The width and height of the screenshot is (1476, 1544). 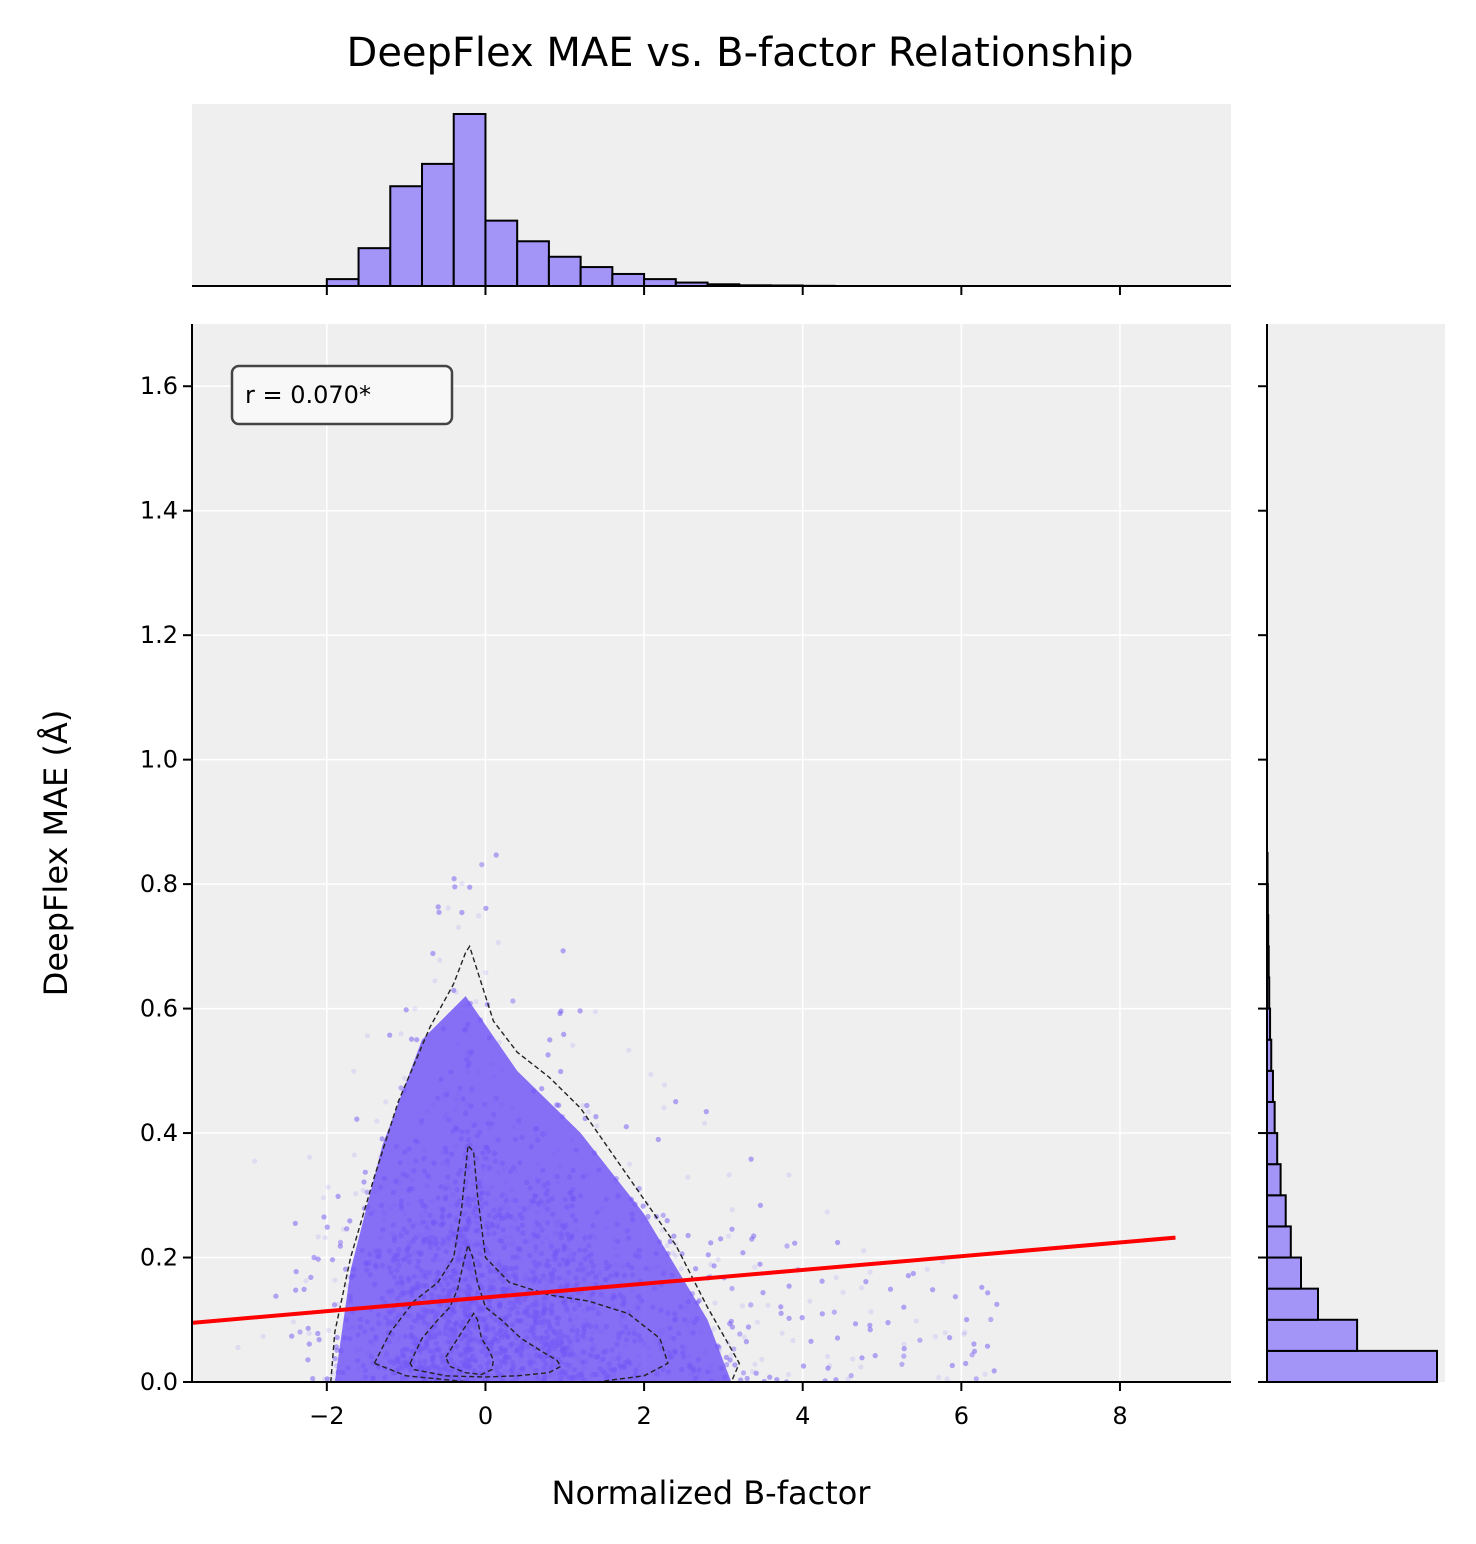 What do you see at coordinates (580, 200) in the screenshot?
I see `top-histogram-bars` at bounding box center [580, 200].